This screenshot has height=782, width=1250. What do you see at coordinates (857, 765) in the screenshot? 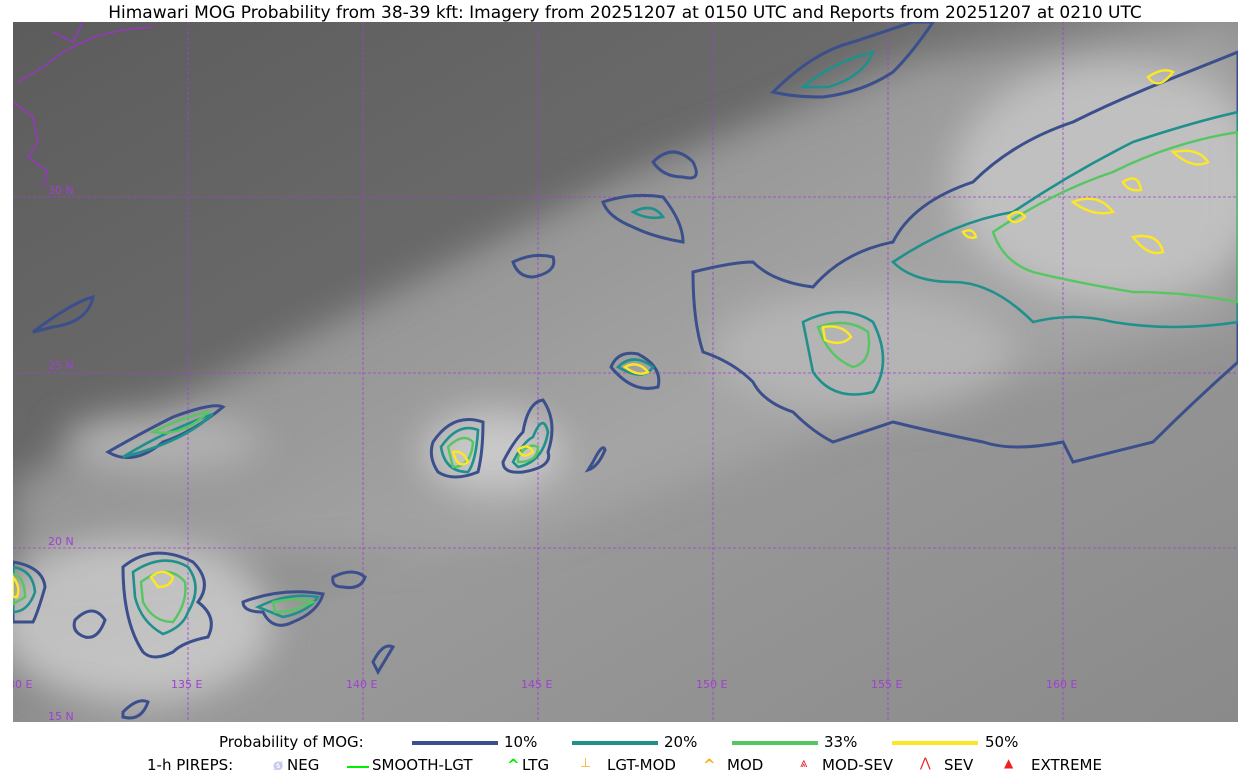
I see `pirep-mod-sev-label: MOD-SEV` at bounding box center [857, 765].